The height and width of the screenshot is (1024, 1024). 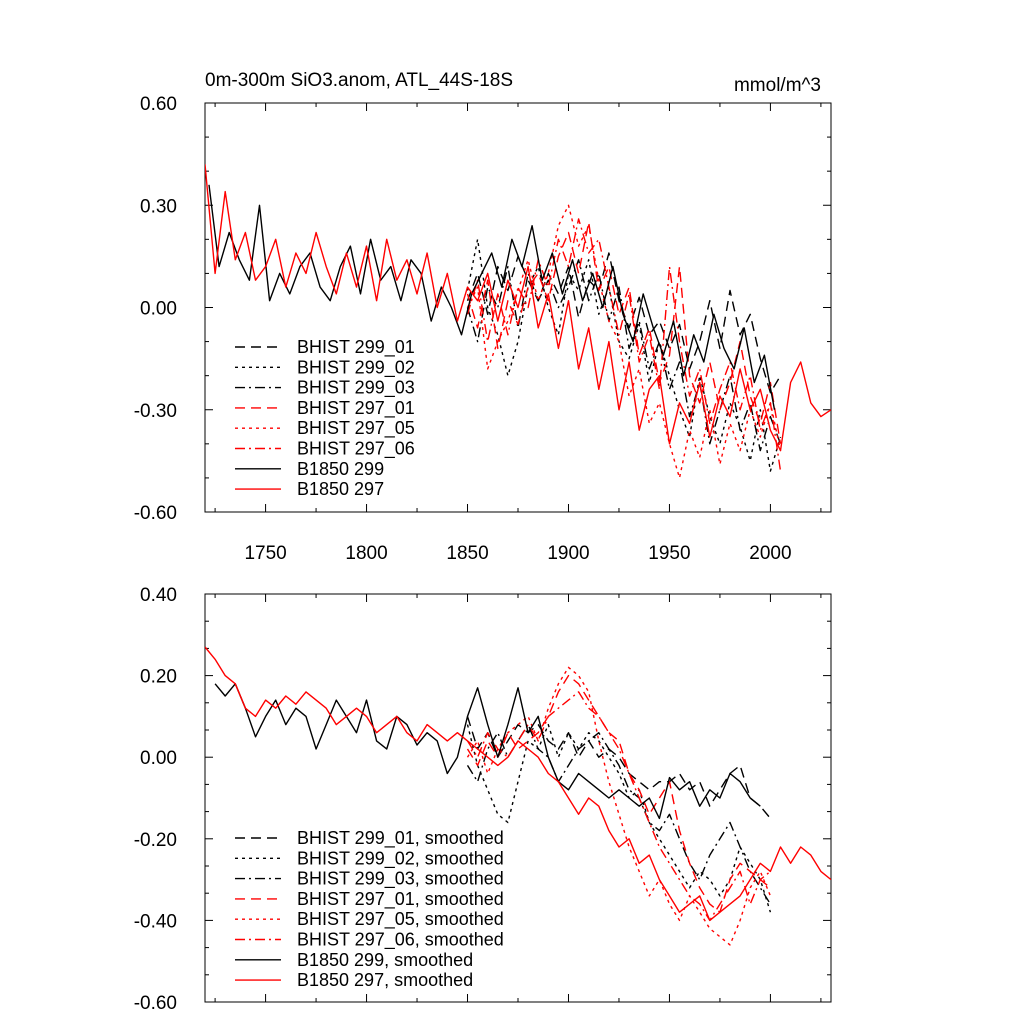 I want to click on legend-label-4: BHIST 297_05, so click(x=356, y=428).